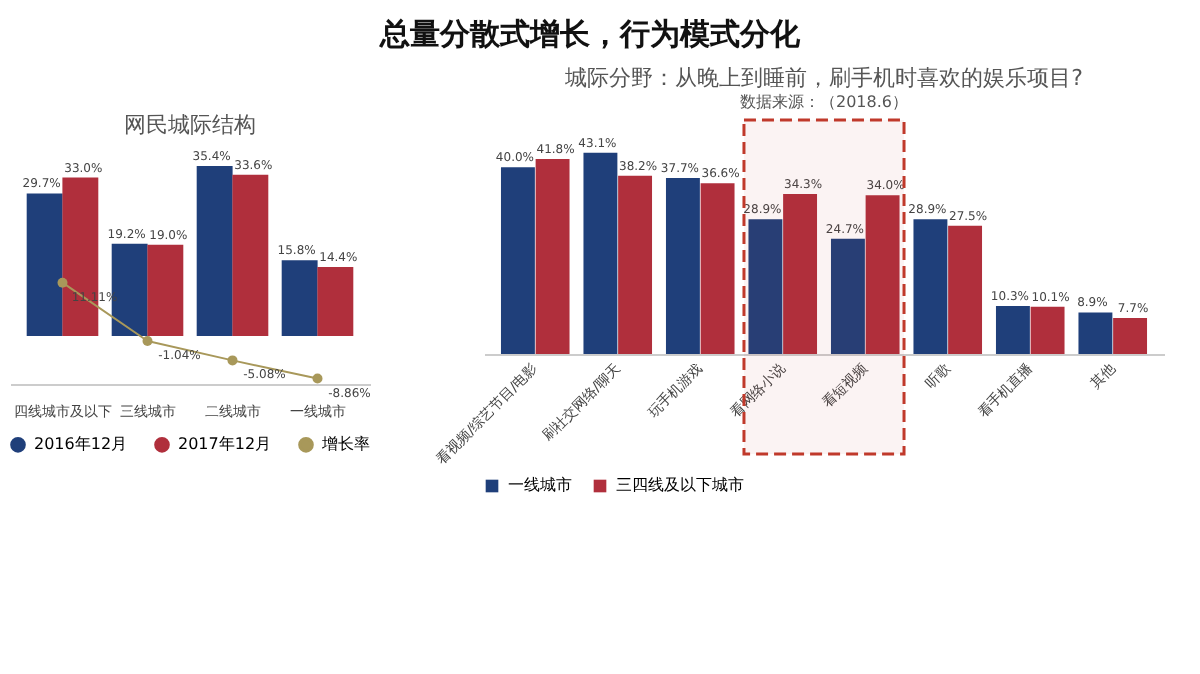  I want to click on text: 总量分散式增长，行为模式分化, so click(590, 34).